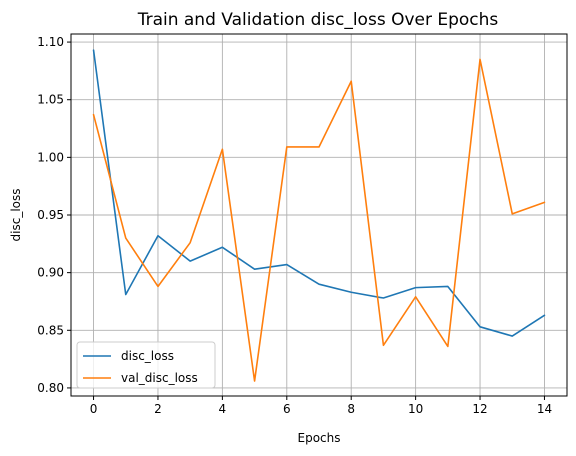 The width and height of the screenshot is (576, 456). Describe the element at coordinates (319, 438) in the screenshot. I see `x-axis-label: Epochs` at that location.